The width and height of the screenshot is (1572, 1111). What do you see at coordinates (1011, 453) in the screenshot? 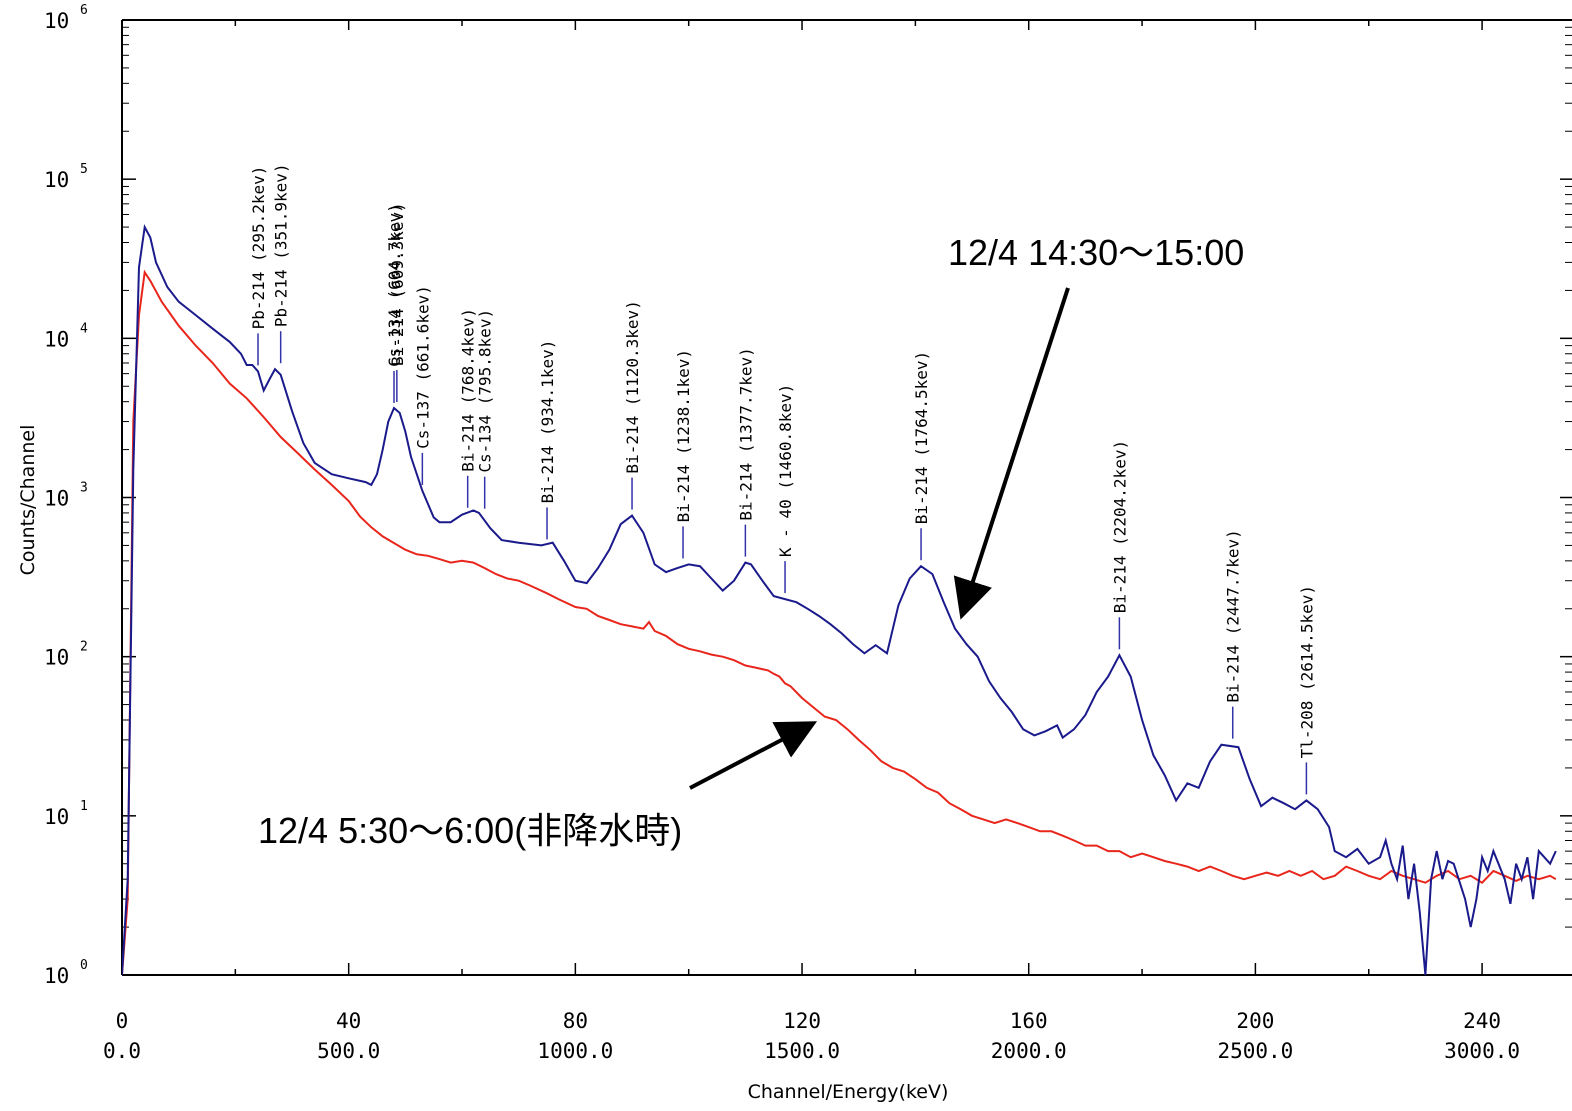
I see `annotation-arrow-blue` at bounding box center [1011, 453].